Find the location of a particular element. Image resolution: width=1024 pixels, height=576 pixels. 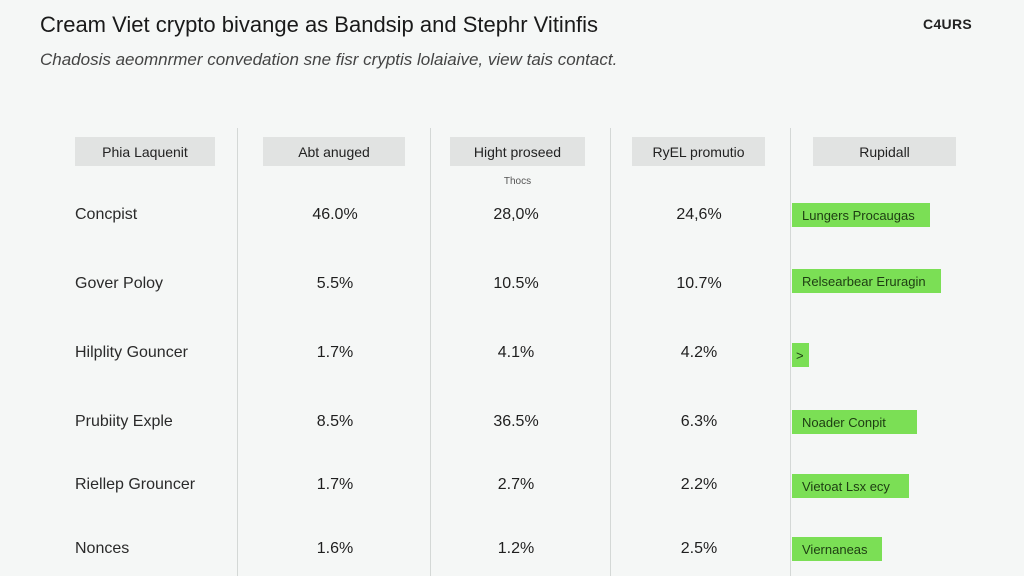

column-header-2: Hight proseed is located at coordinates (517, 151).